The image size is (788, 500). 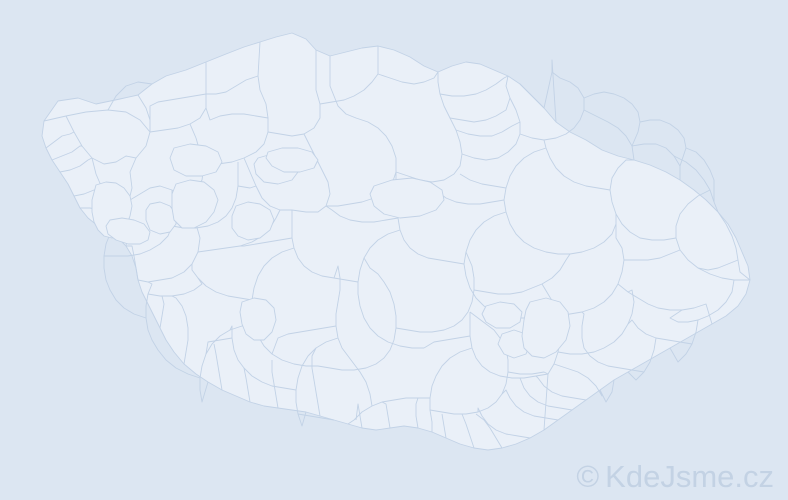 I want to click on district-strakonice, so click(x=258, y=319).